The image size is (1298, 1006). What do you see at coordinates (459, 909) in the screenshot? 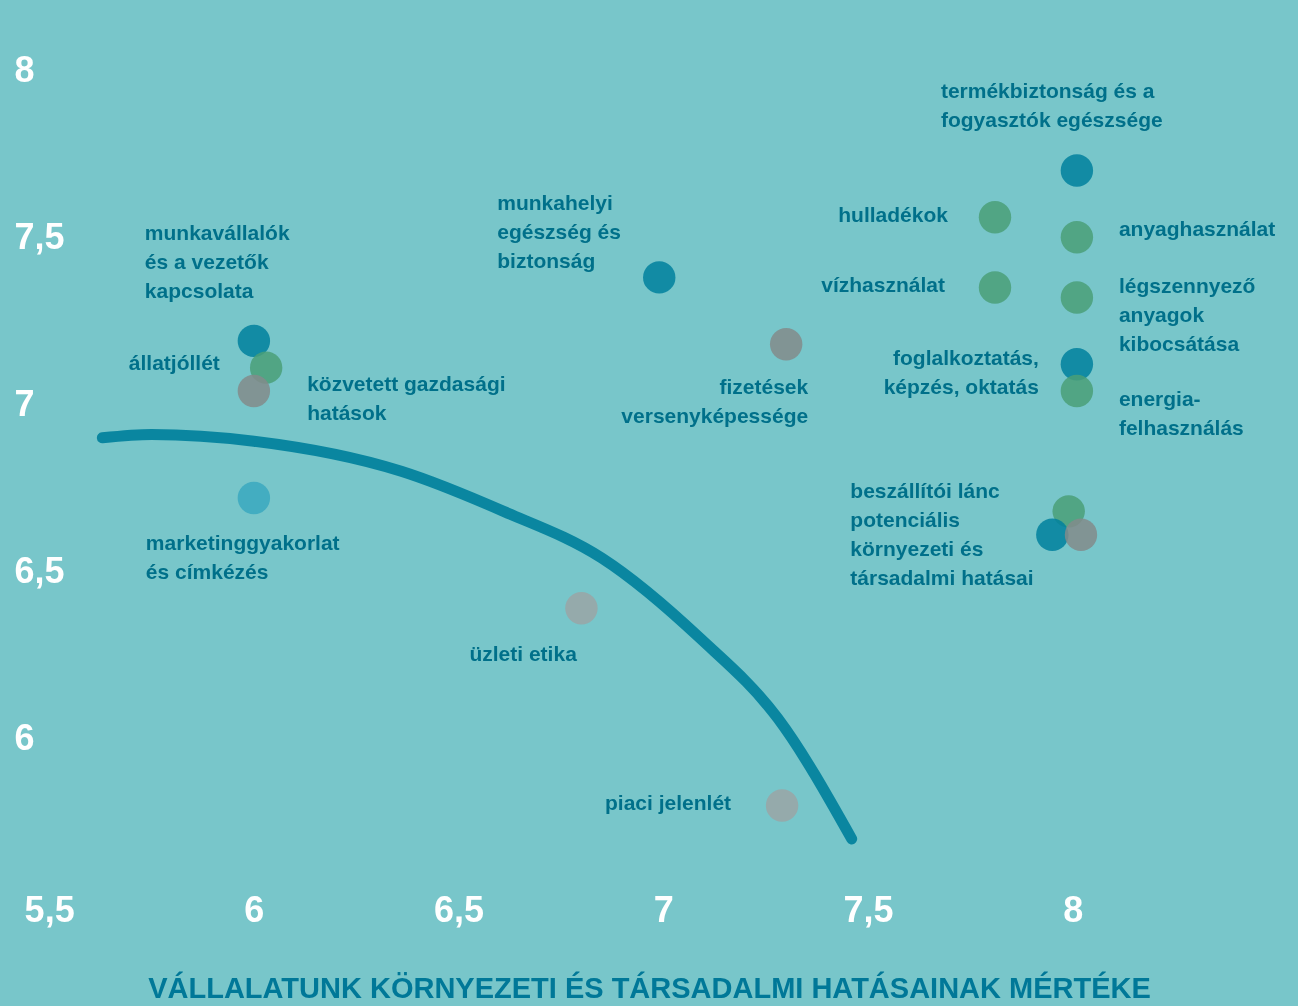
I see `x-tick-label: 6,5` at bounding box center [459, 909].